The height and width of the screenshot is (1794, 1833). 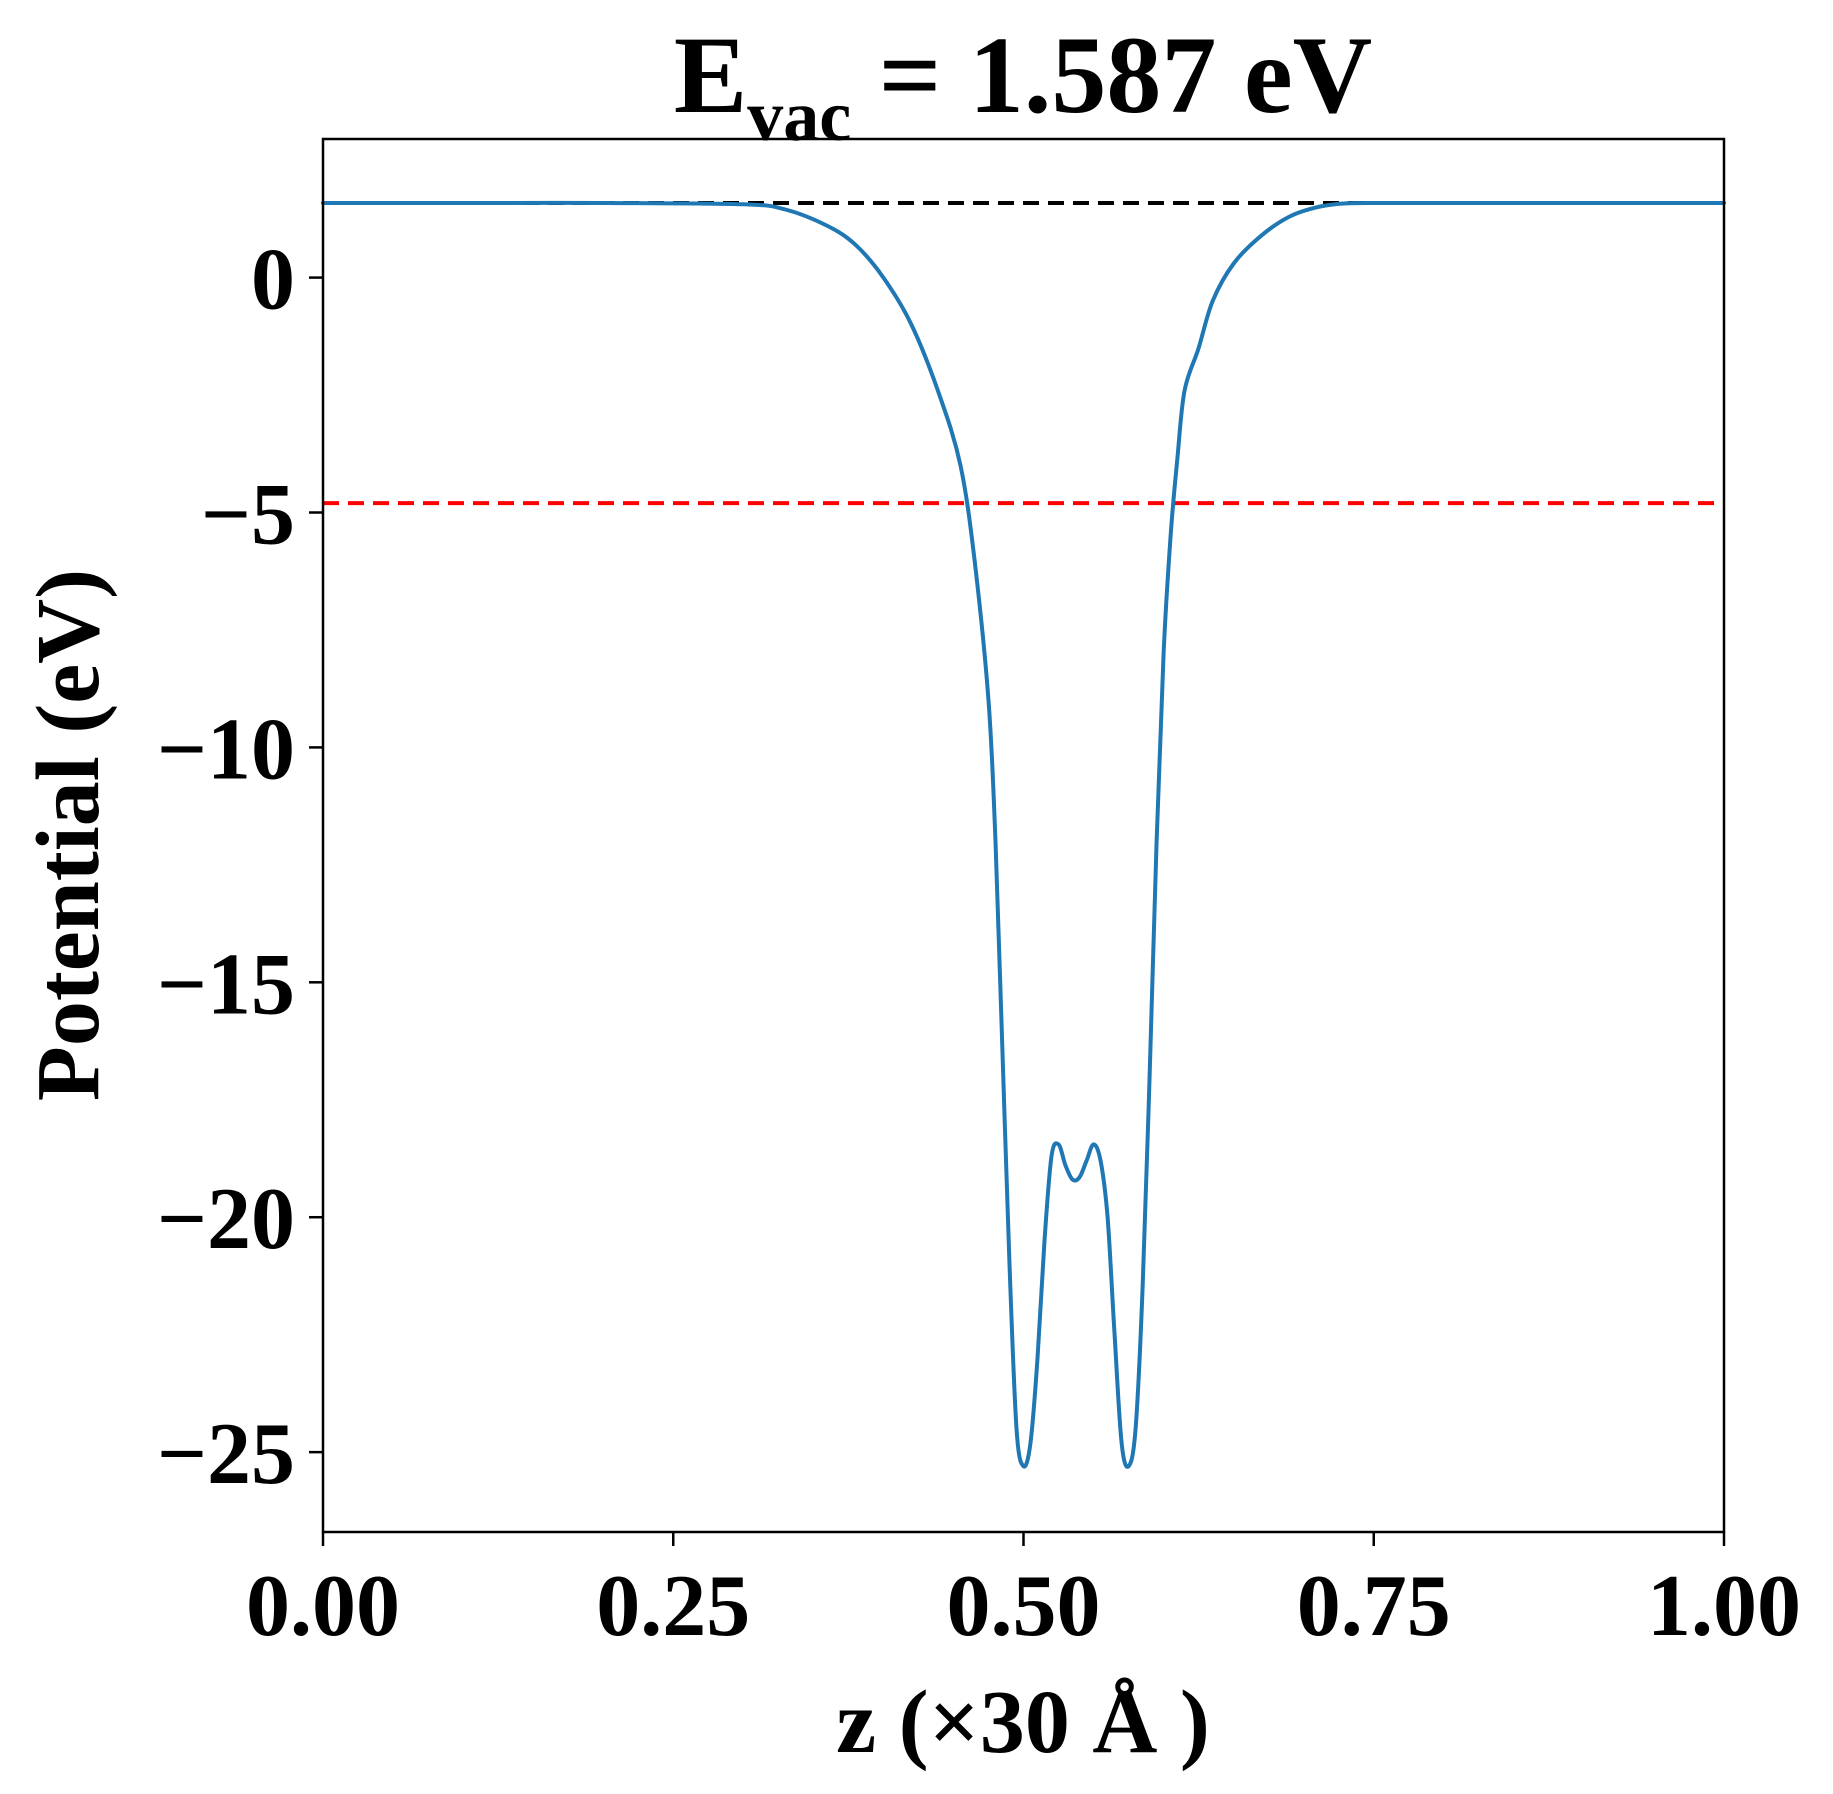 What do you see at coordinates (323, 1606) in the screenshot?
I see `x-tick-label: 0.00` at bounding box center [323, 1606].